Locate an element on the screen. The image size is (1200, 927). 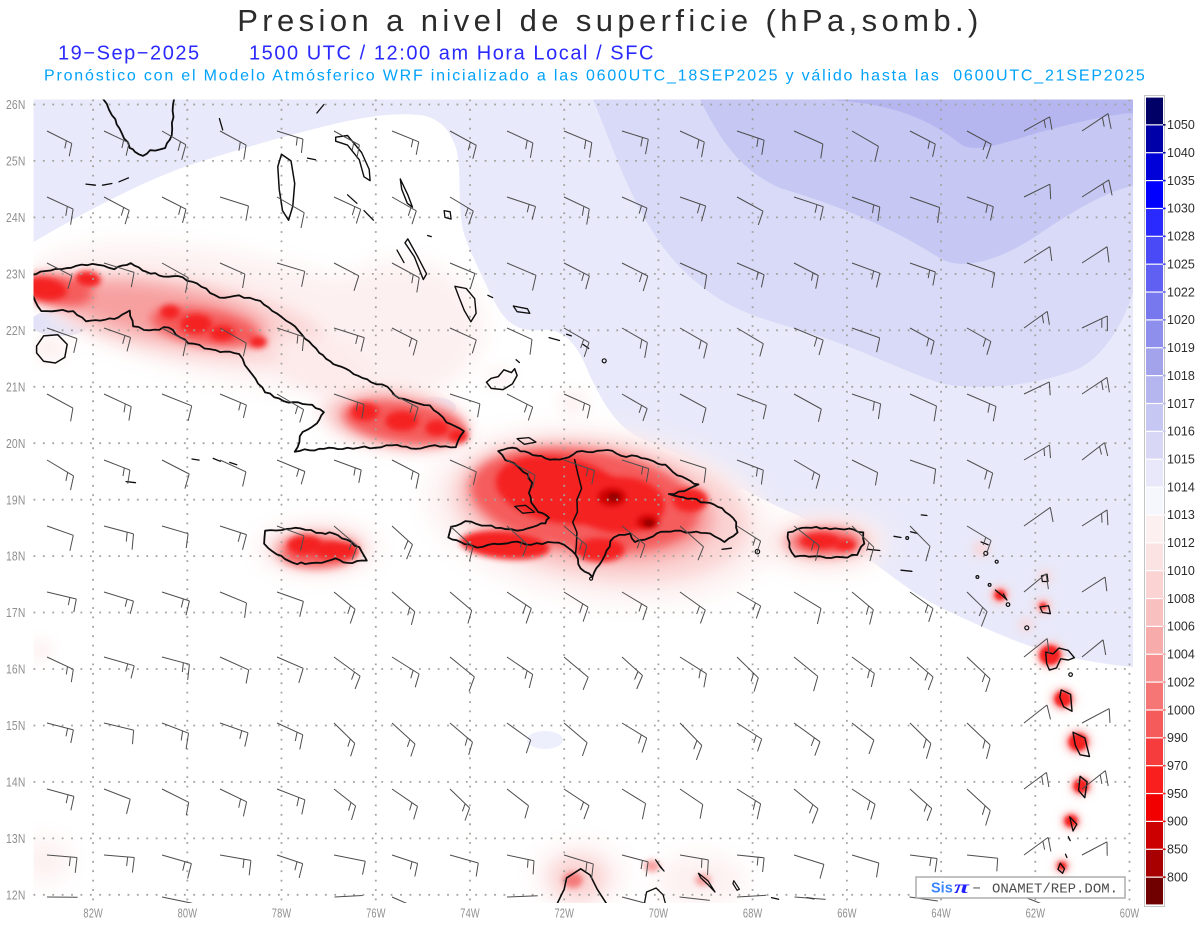
svg-text: 1022 is located at coordinates (1181, 292).